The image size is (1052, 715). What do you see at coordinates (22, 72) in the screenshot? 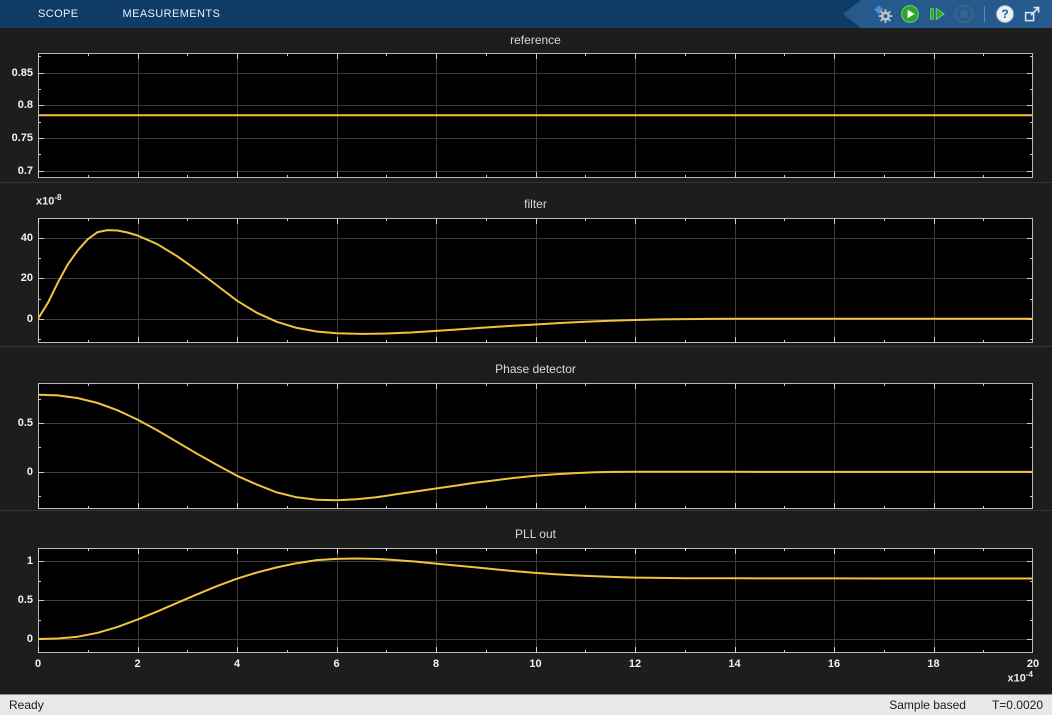
I see `y-tick-label: 0.85` at bounding box center [22, 72].